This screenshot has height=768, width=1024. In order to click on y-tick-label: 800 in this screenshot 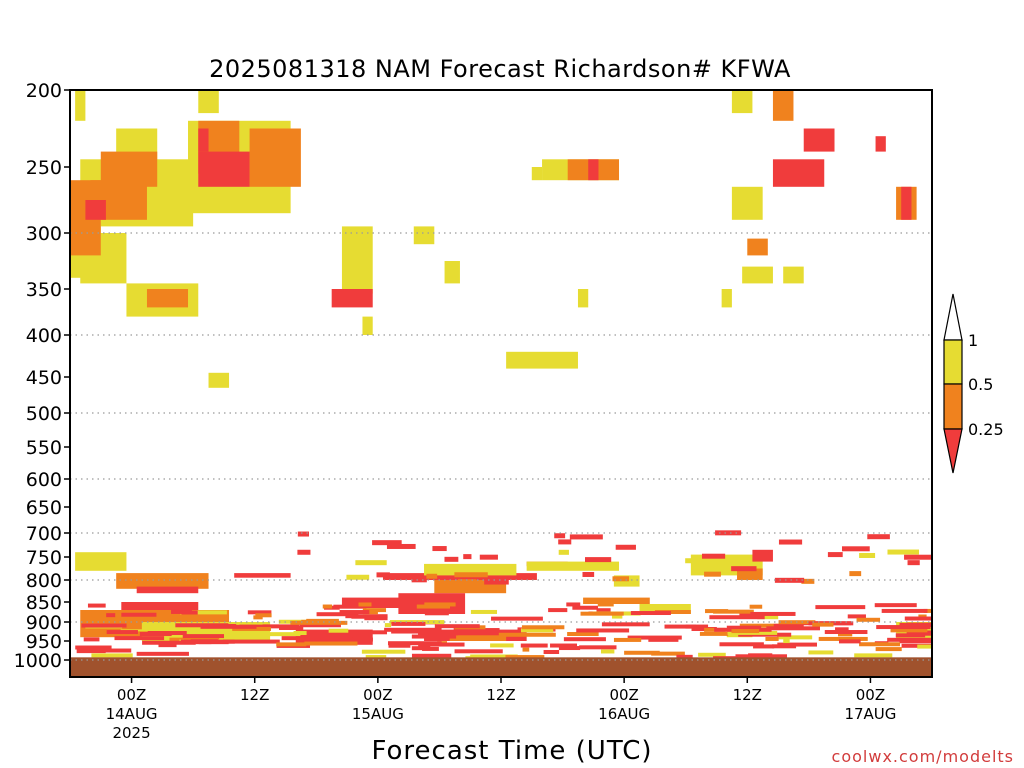, I will do `click(44, 581)`.